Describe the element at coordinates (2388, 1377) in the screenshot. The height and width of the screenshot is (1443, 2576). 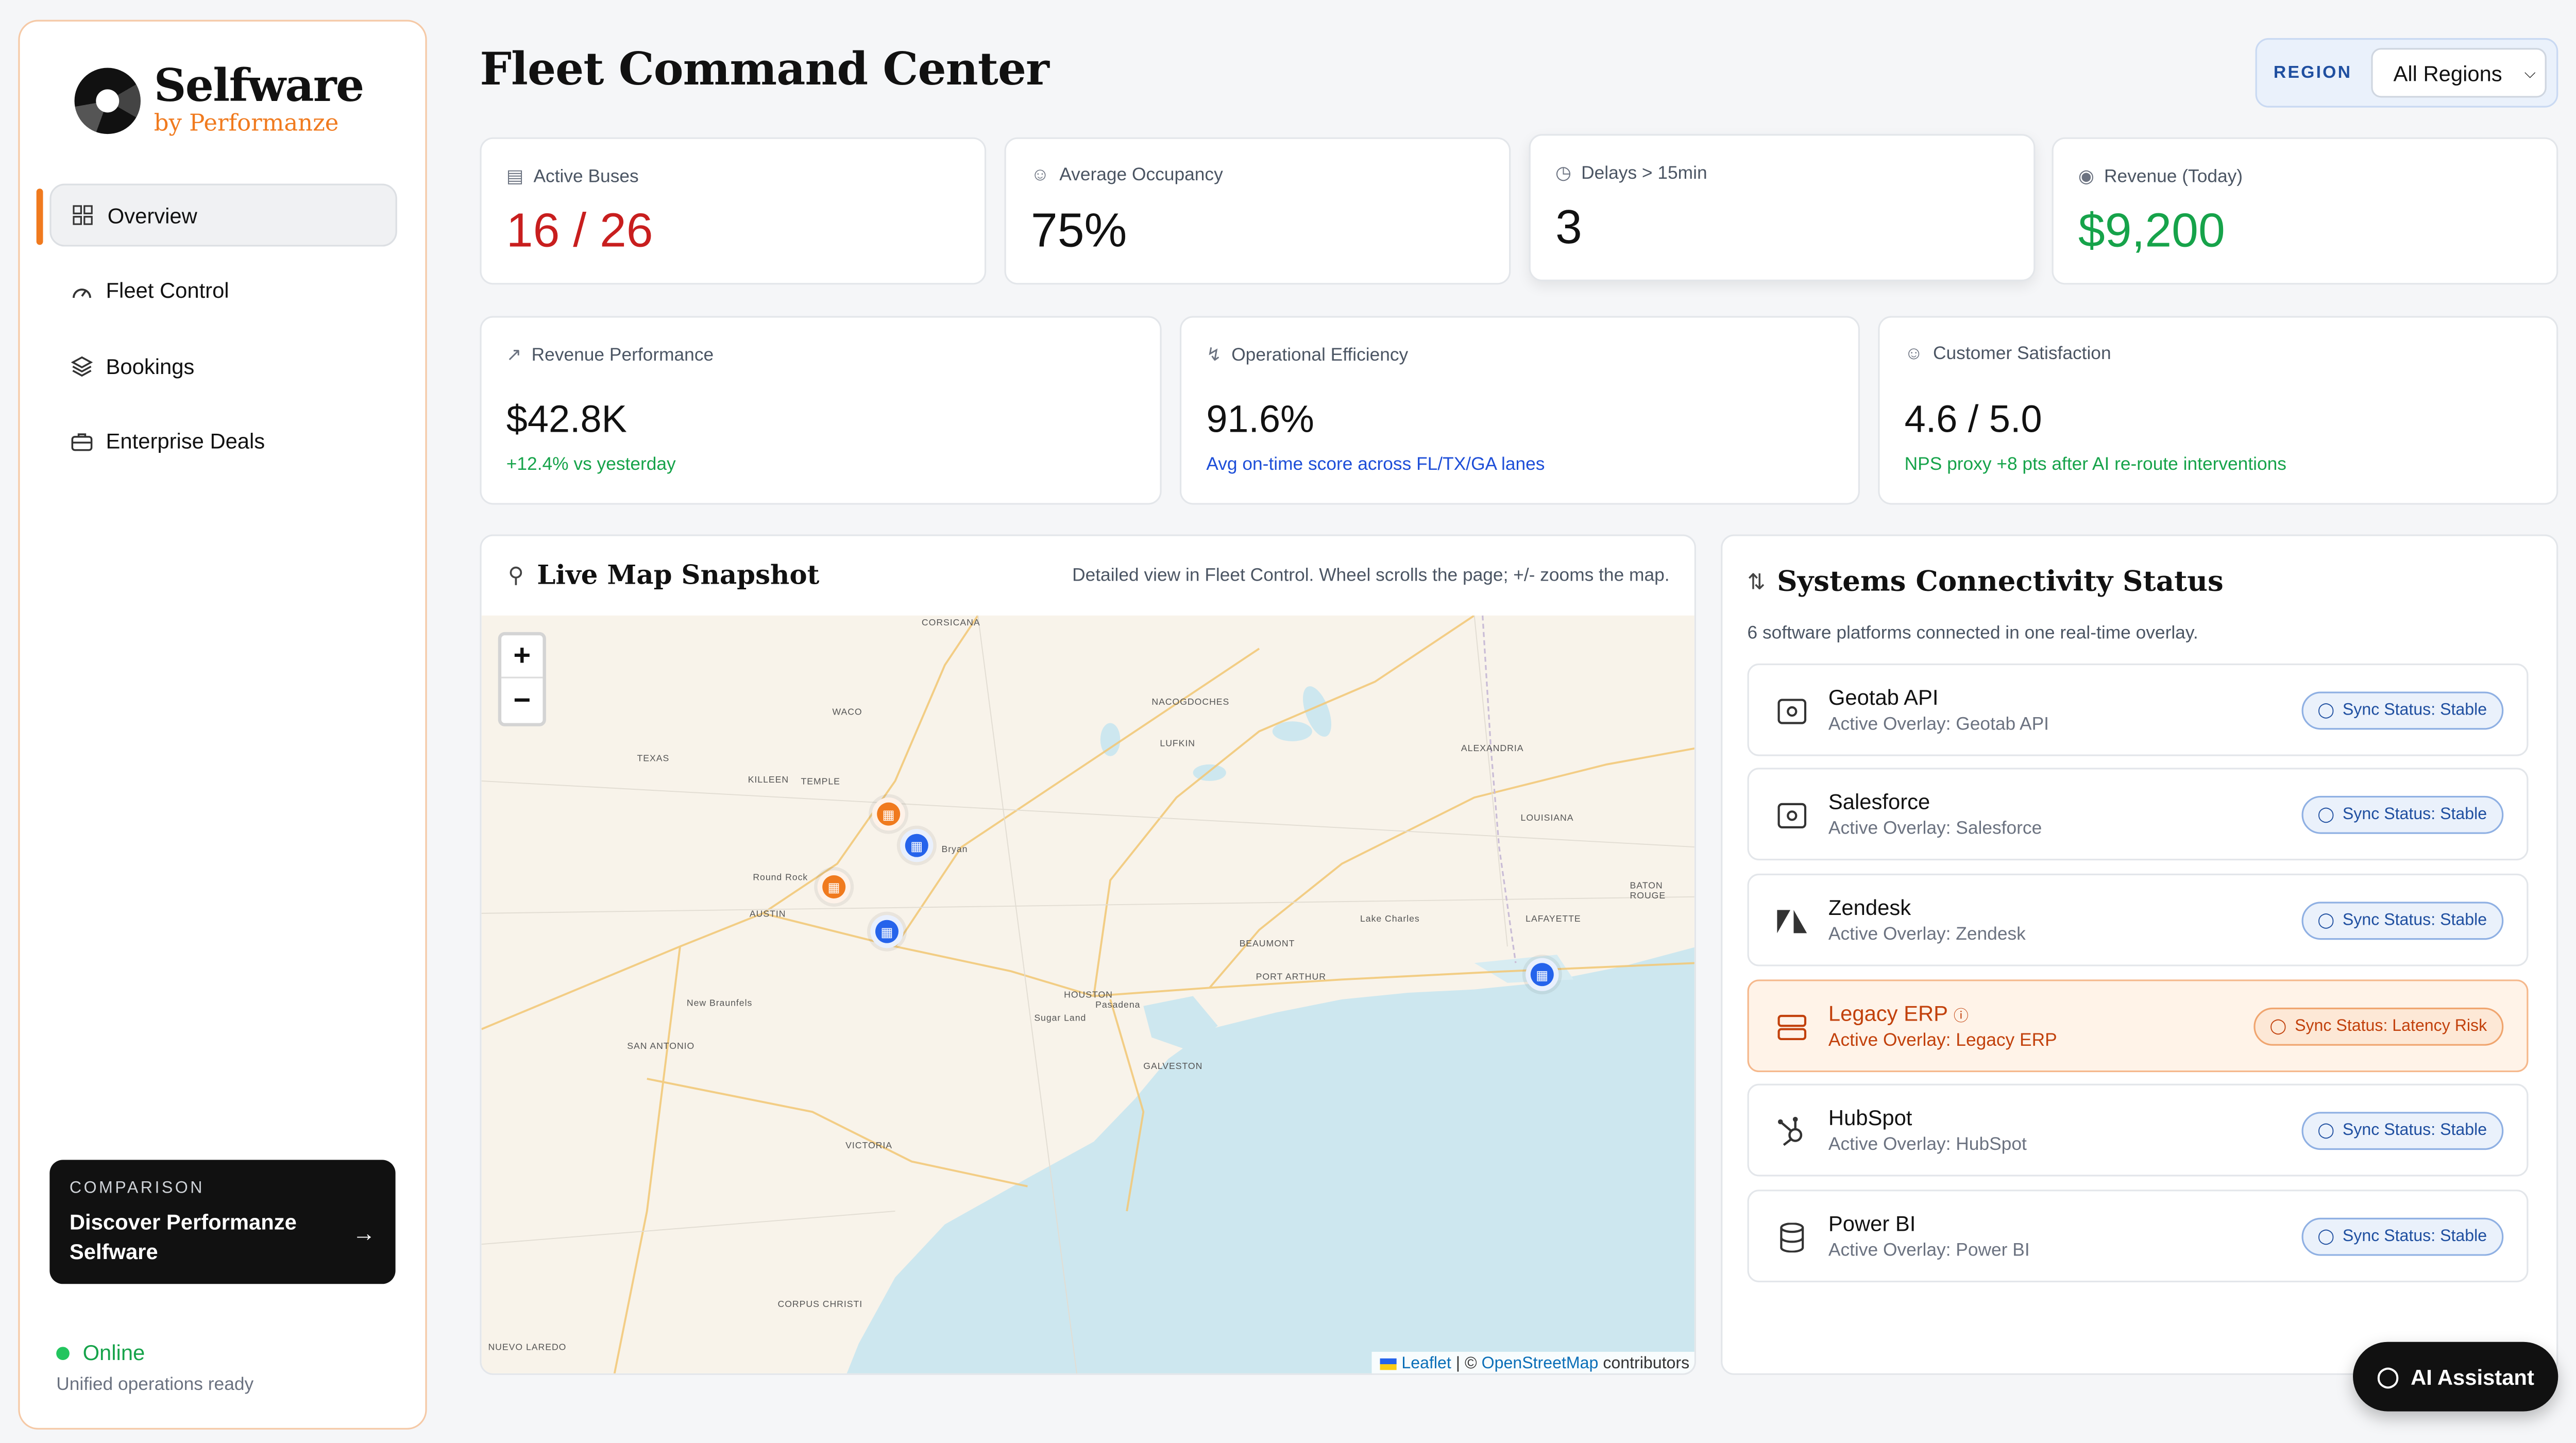
I see `chat-bubble-icon: ◯` at that location.